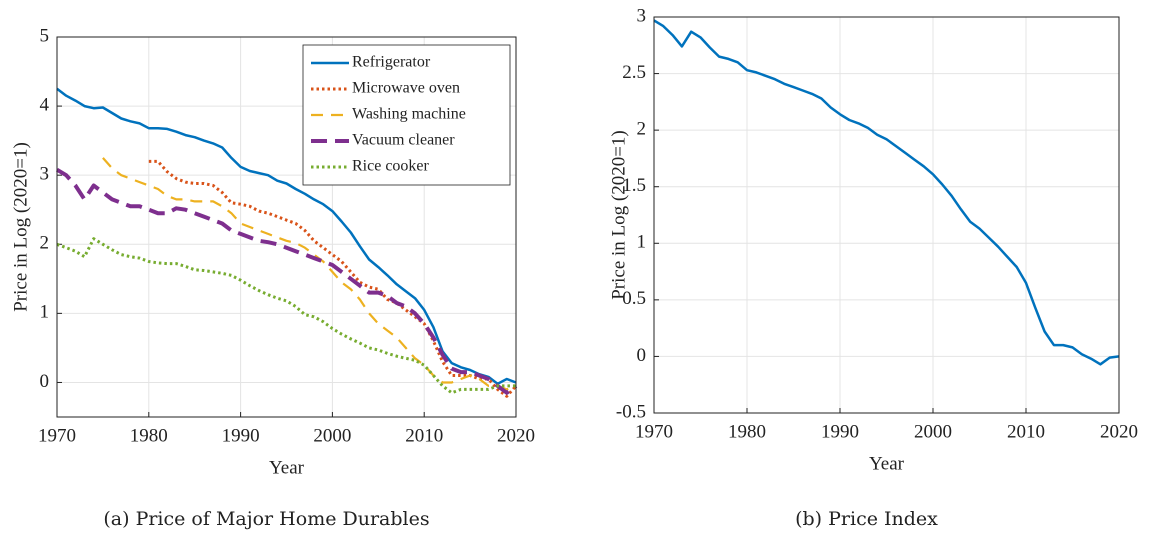  I want to click on y-tick-label: 1.5, so click(634, 185).